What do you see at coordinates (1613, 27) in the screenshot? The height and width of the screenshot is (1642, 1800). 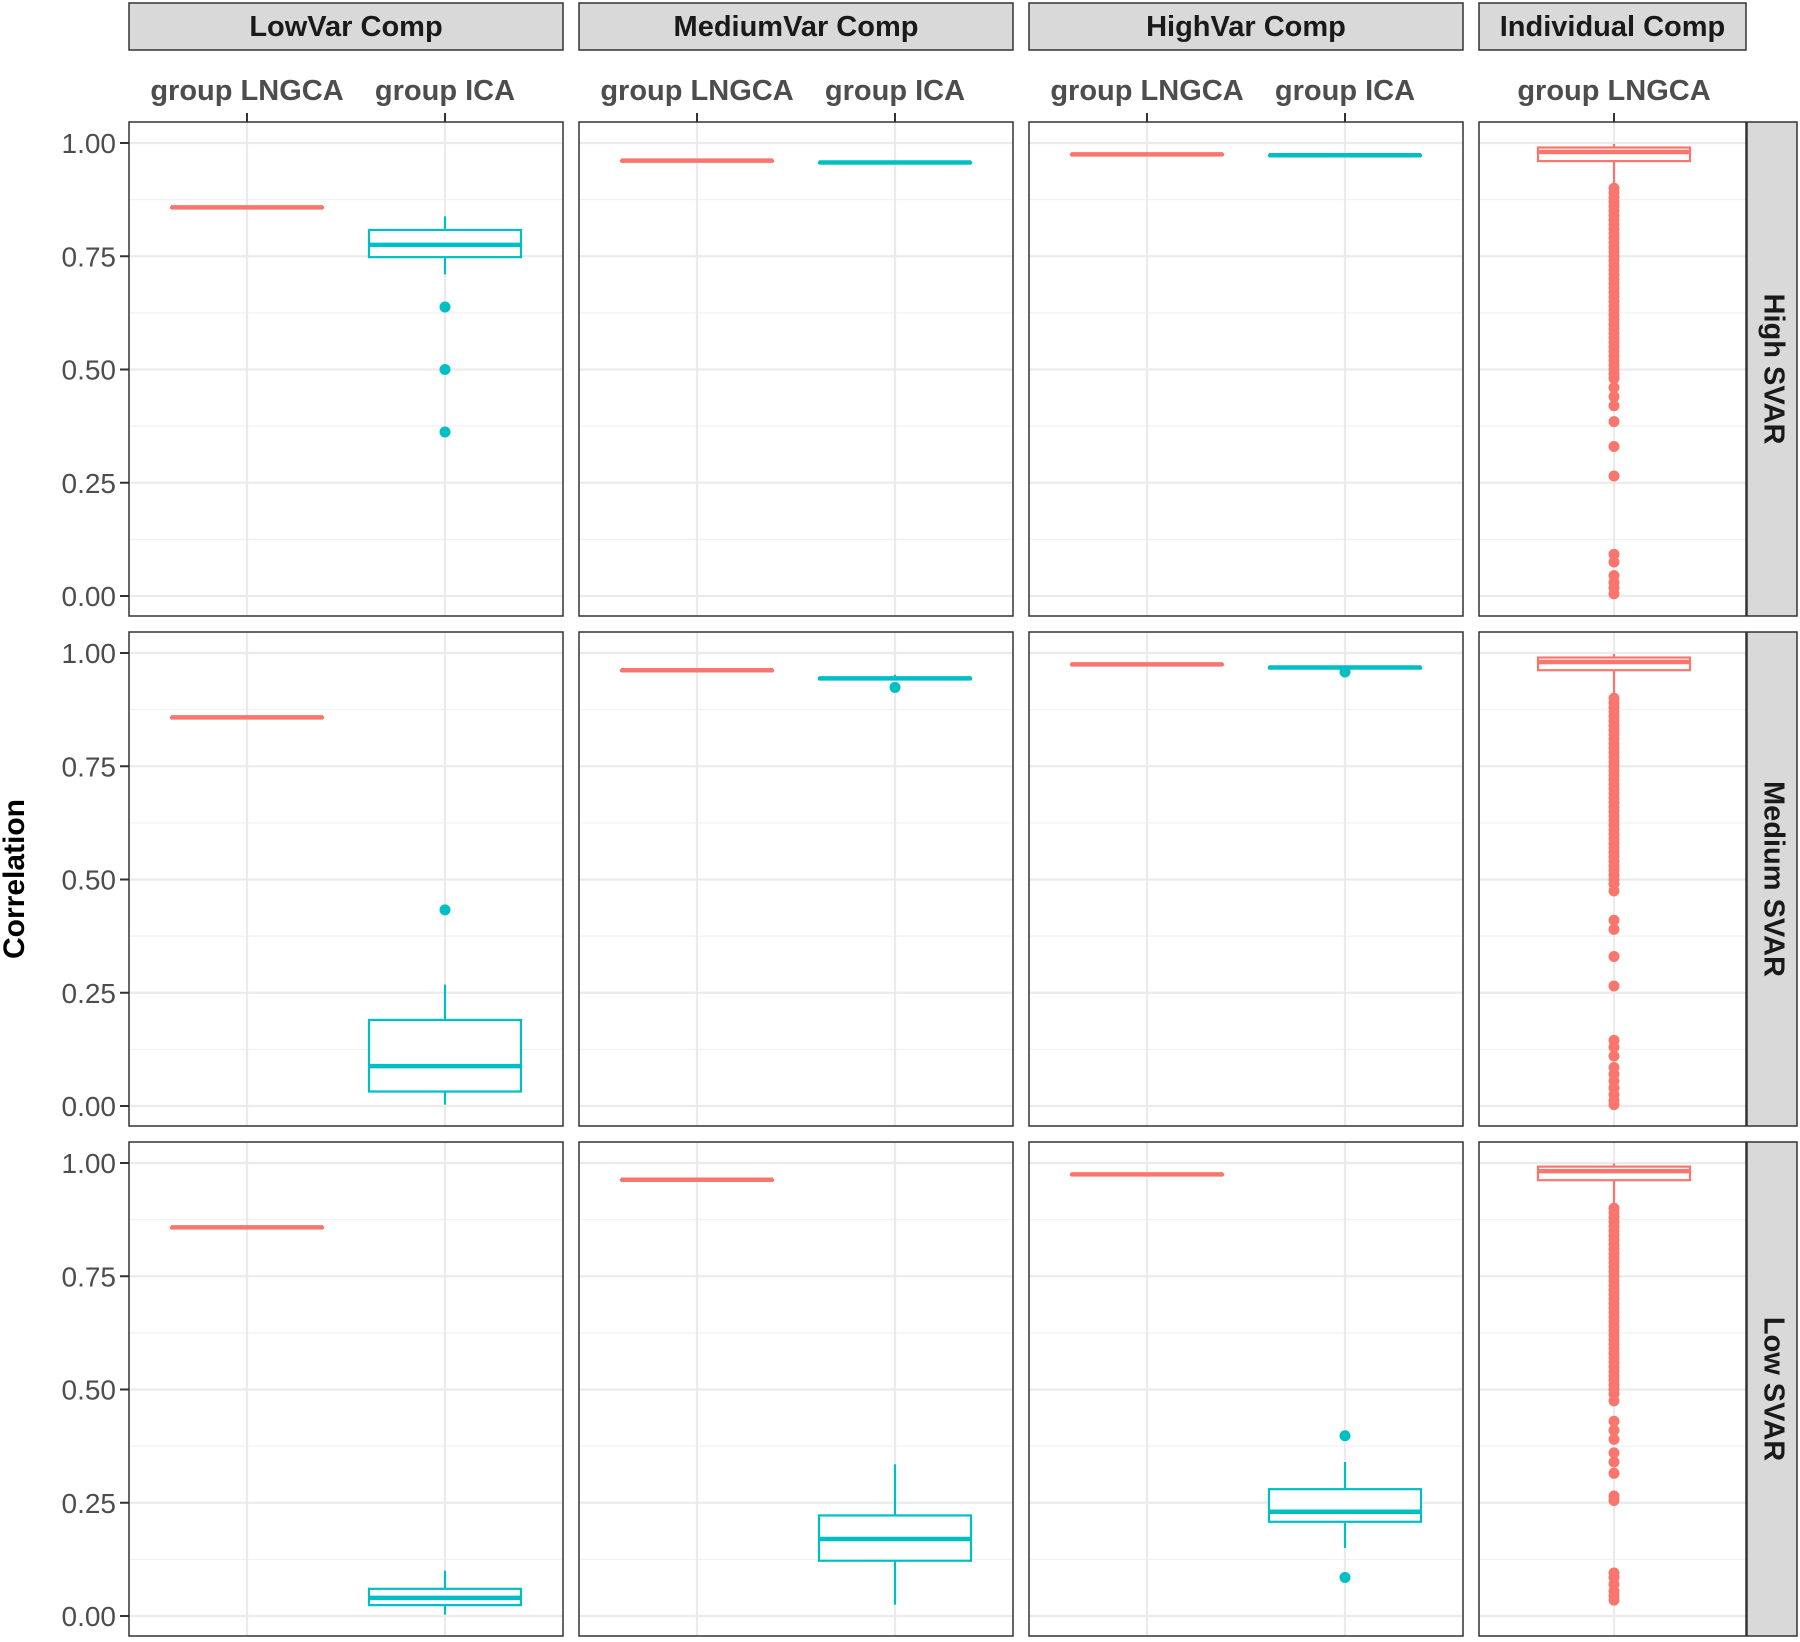 I see `column-strip-label: Individual Comp` at bounding box center [1613, 27].